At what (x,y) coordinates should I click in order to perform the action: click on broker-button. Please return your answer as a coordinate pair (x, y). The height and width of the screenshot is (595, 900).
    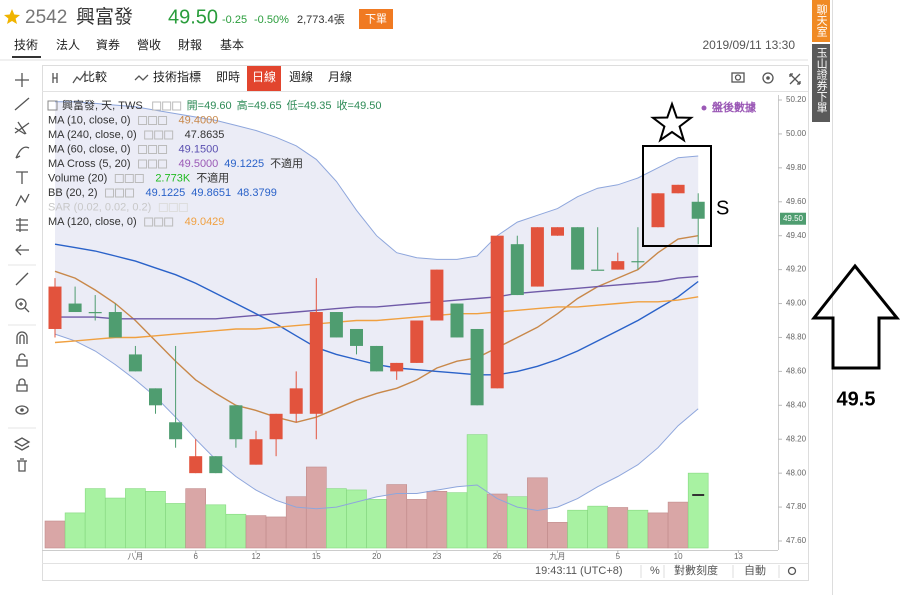
    Looking at the image, I should click on (821, 83).